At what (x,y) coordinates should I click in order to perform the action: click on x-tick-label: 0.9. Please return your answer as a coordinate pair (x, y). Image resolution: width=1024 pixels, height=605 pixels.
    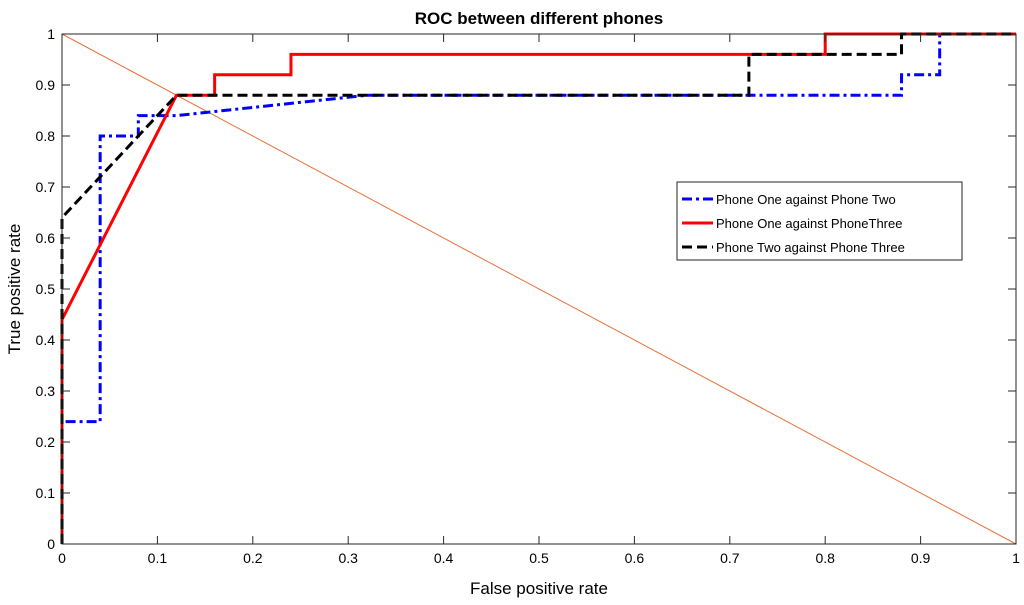
    Looking at the image, I should click on (921, 558).